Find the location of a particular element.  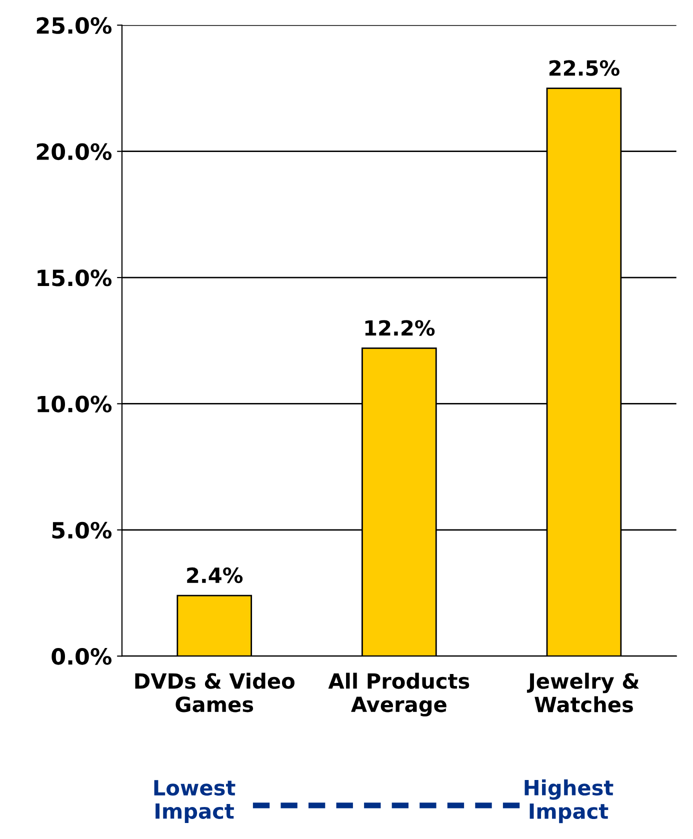

y-tick-label: 15.0% is located at coordinates (75, 277).